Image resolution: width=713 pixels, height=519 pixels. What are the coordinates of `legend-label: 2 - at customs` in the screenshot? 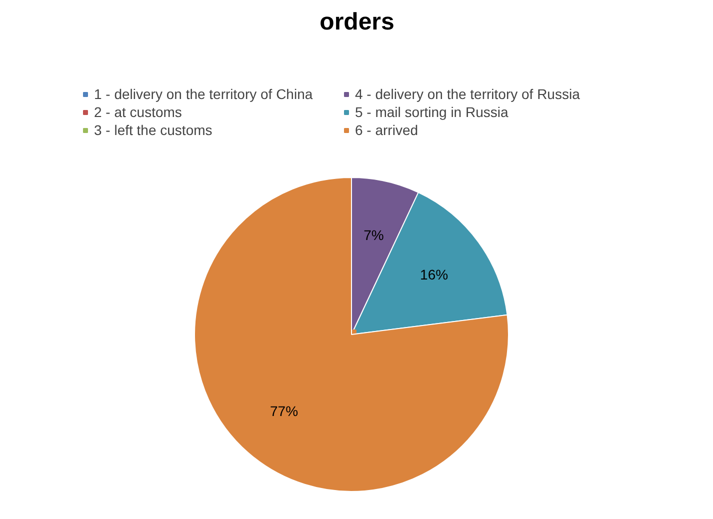 It's located at (138, 112).